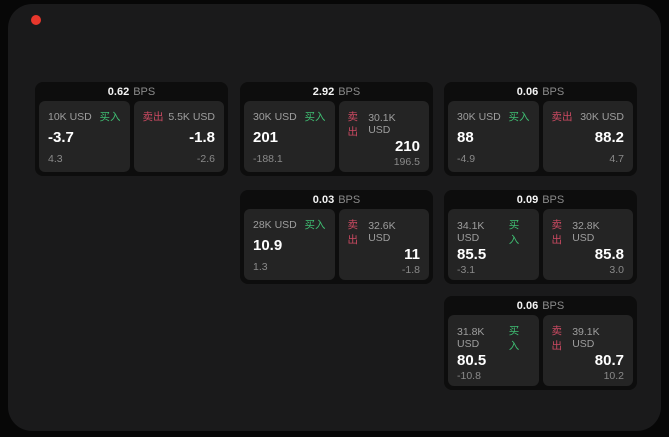 The height and width of the screenshot is (437, 669). I want to click on card-header: 2.92 BPS, so click(336, 91).